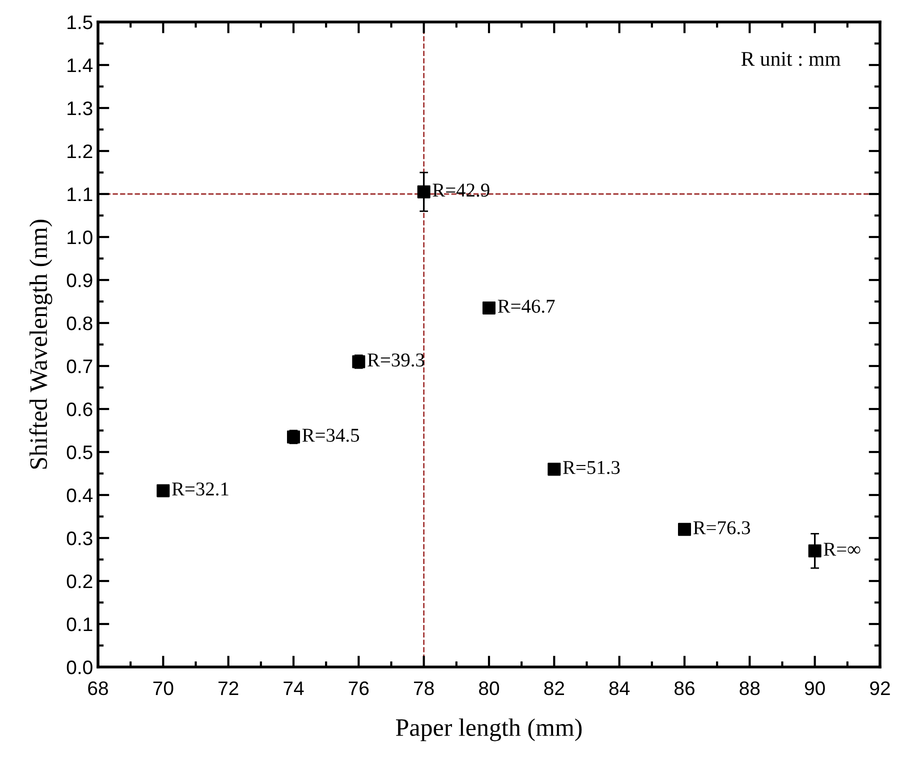  I want to click on y-tick-label: 0.2, so click(79, 581).